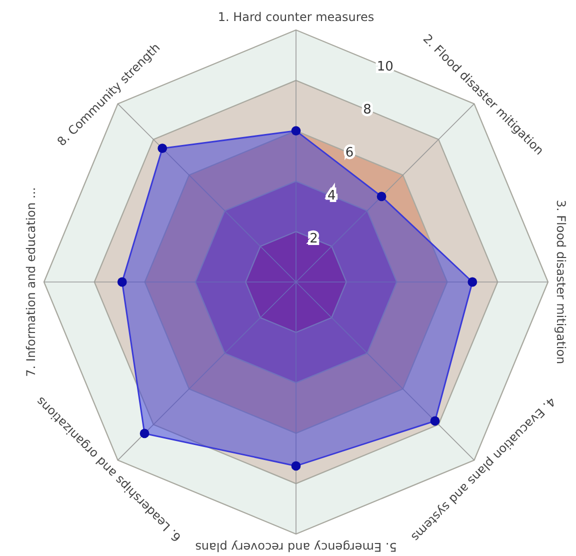  Describe the element at coordinates (561, 282) in the screenshot. I see `spoke-label: 3. Flood disaster mitigation` at that location.